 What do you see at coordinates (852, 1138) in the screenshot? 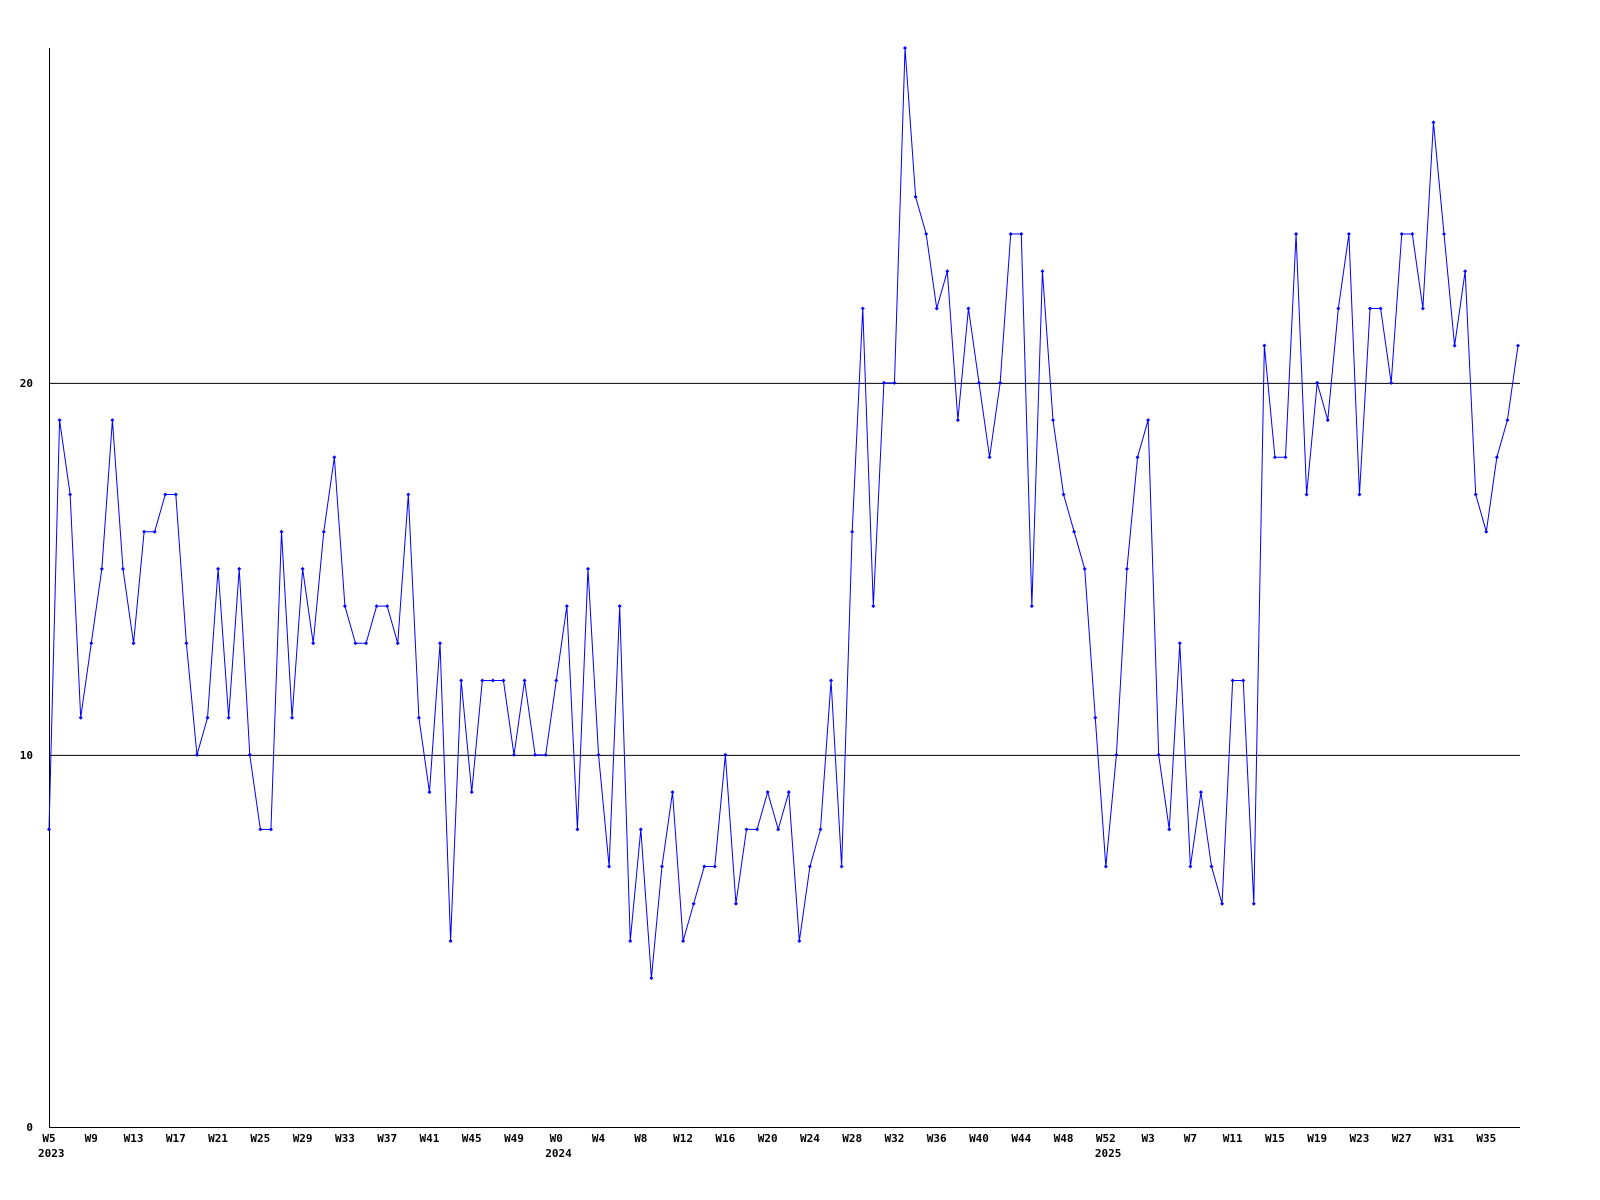
I see `x-tick-label: W28` at bounding box center [852, 1138].